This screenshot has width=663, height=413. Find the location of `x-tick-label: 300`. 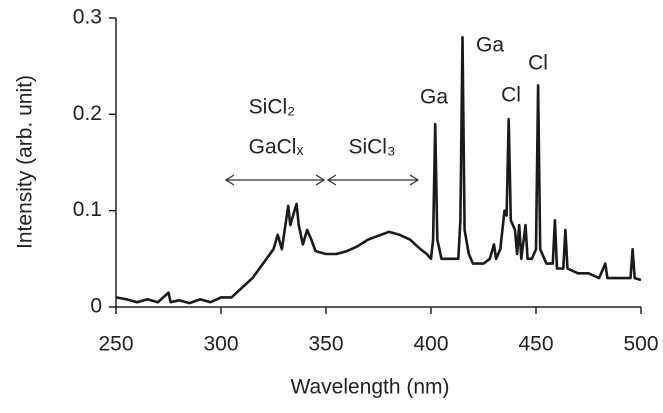

x-tick-label: 300 is located at coordinates (220, 344).